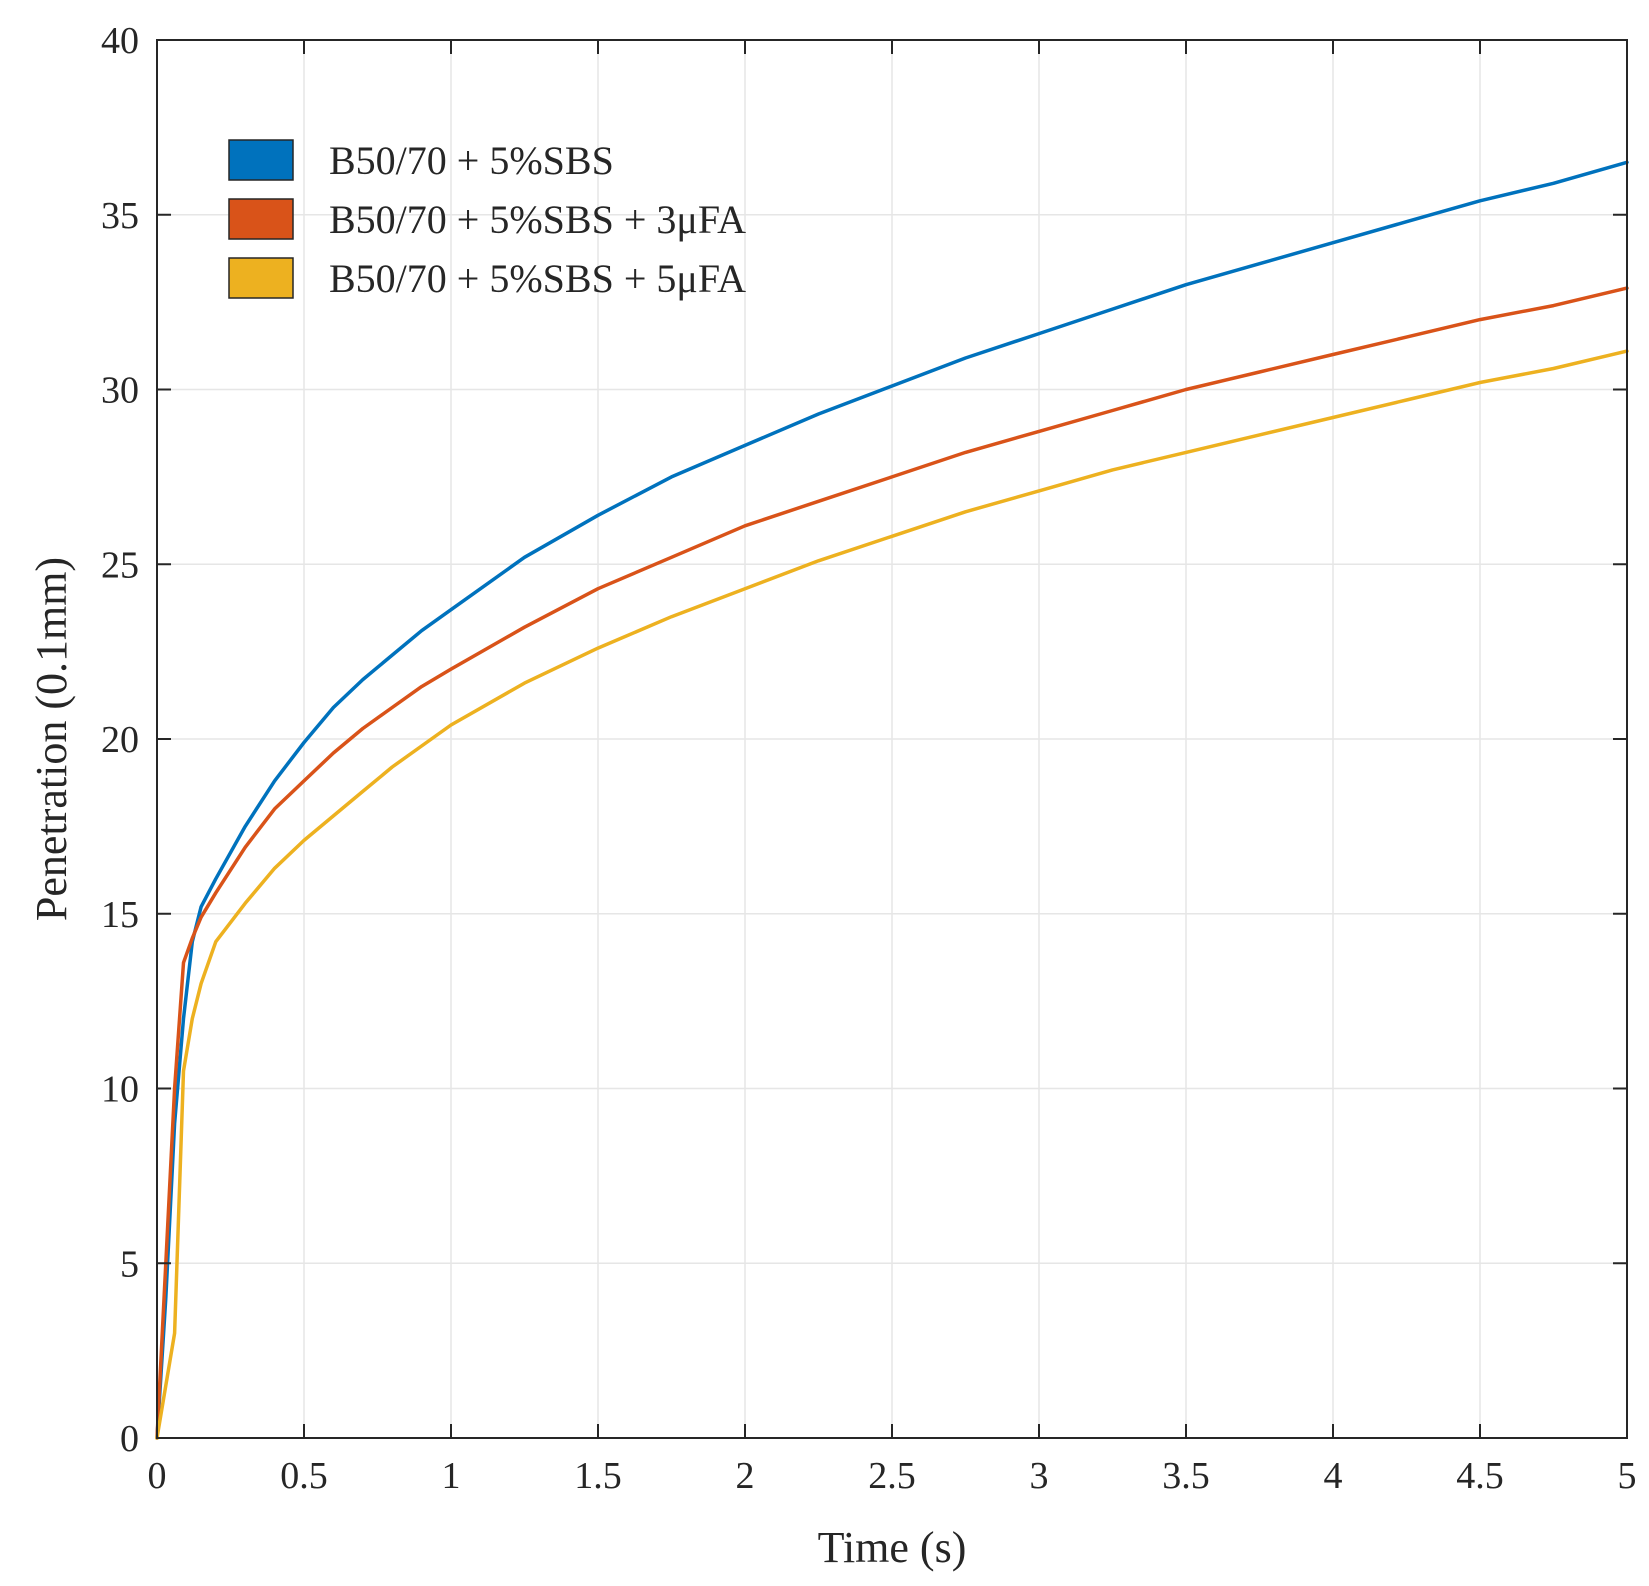  What do you see at coordinates (120, 565) in the screenshot?
I see `y-tick-label: 25` at bounding box center [120, 565].